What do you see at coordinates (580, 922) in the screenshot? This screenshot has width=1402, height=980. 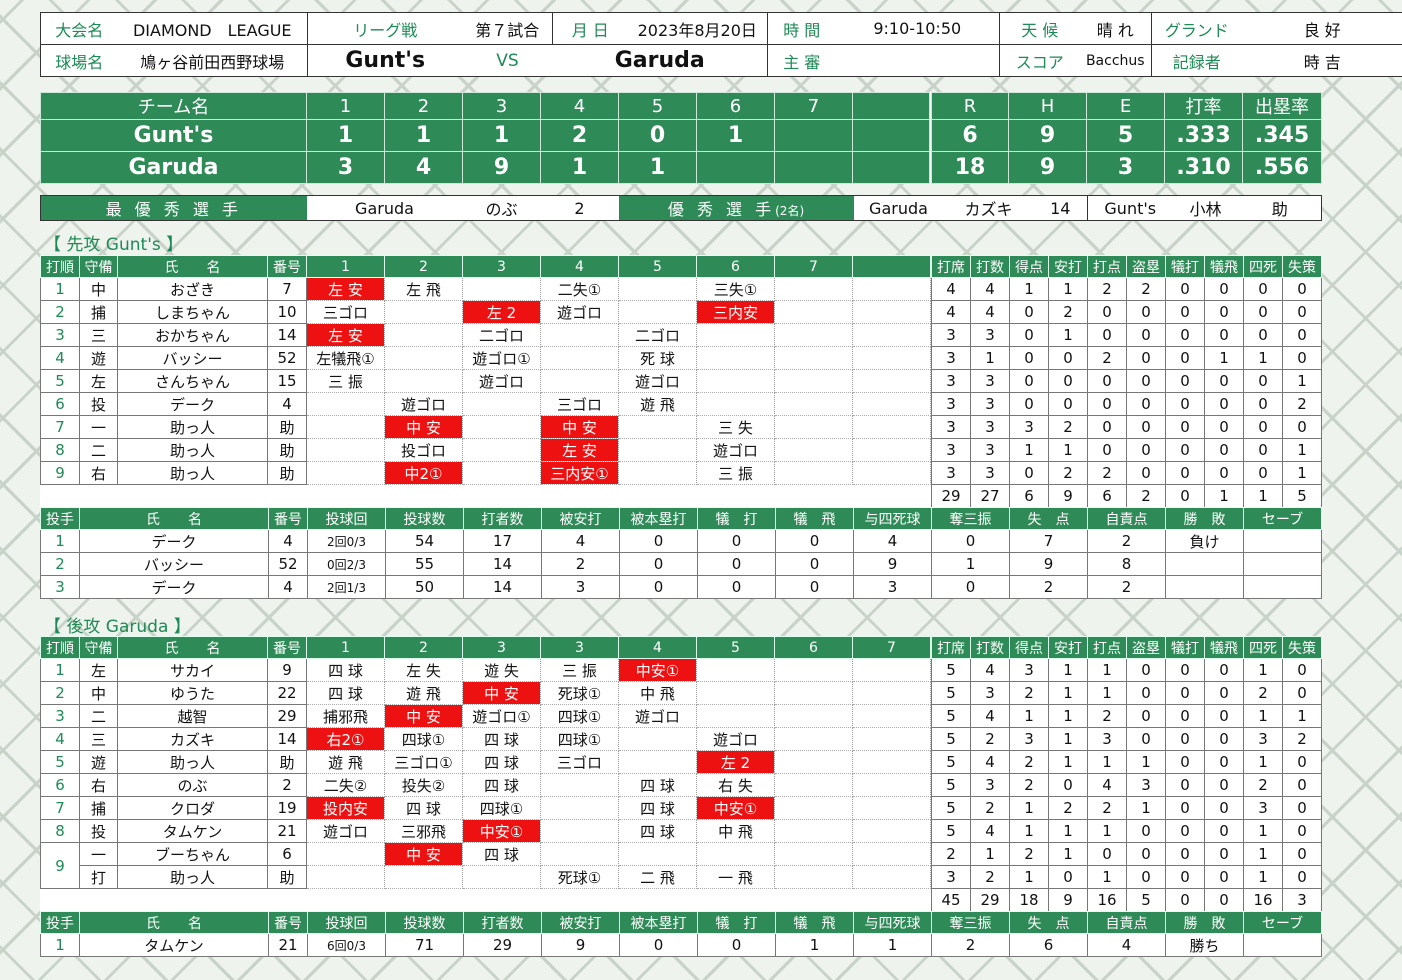 I see `pitching-header-cell: 被安打` at bounding box center [580, 922].